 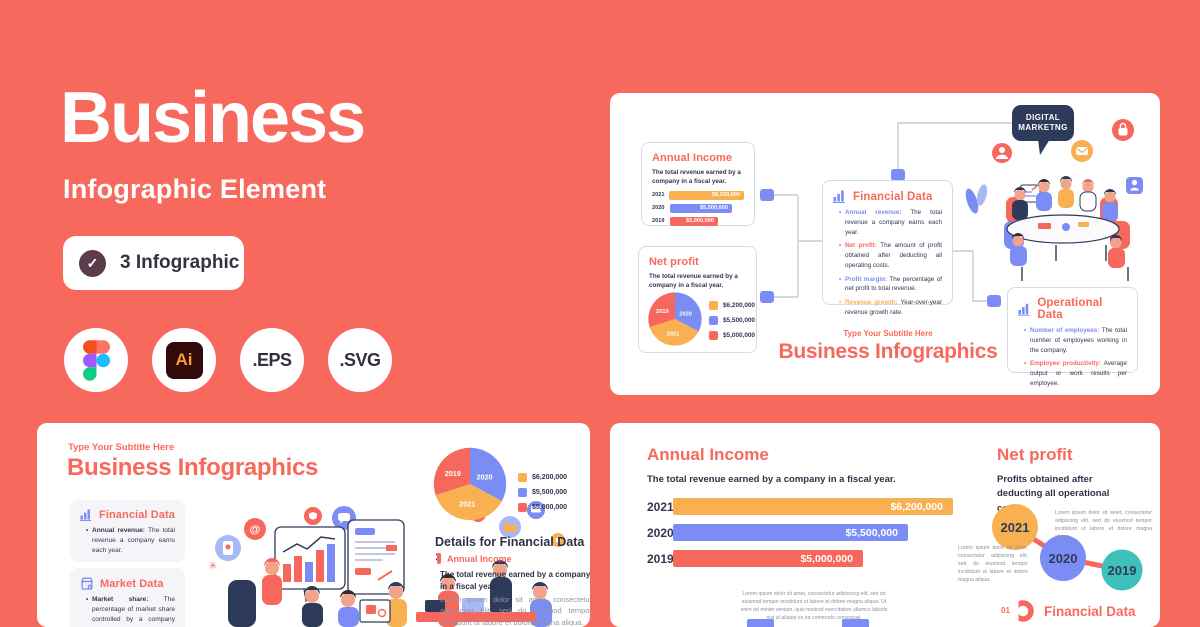 I want to click on detail-title: Annual Income, so click(x=479, y=559).